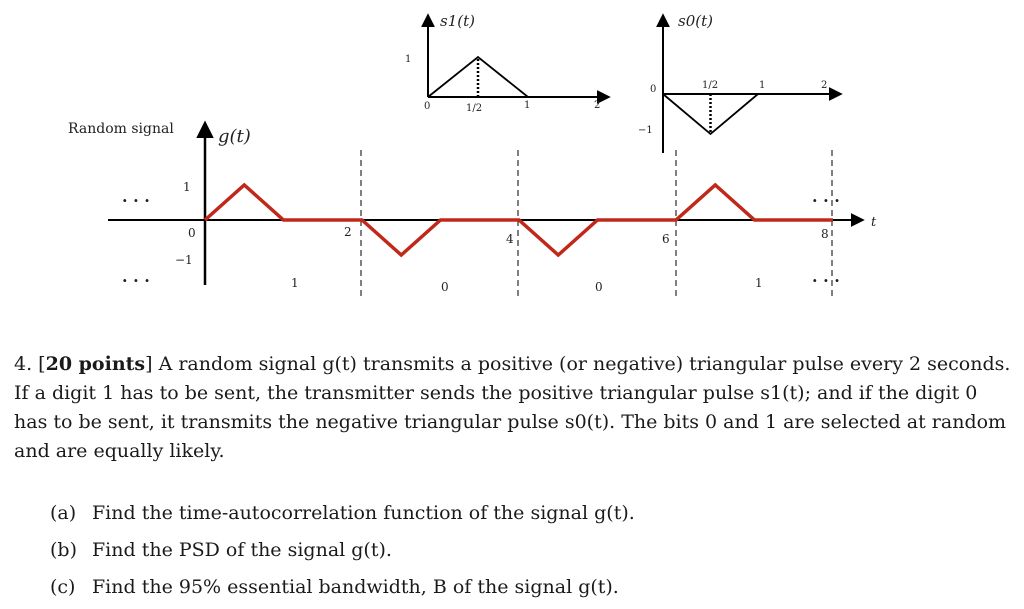 This screenshot has width=1024, height=609. Describe the element at coordinates (826, 200) in the screenshot. I see `ellipsis-right-top: · · ·` at that location.